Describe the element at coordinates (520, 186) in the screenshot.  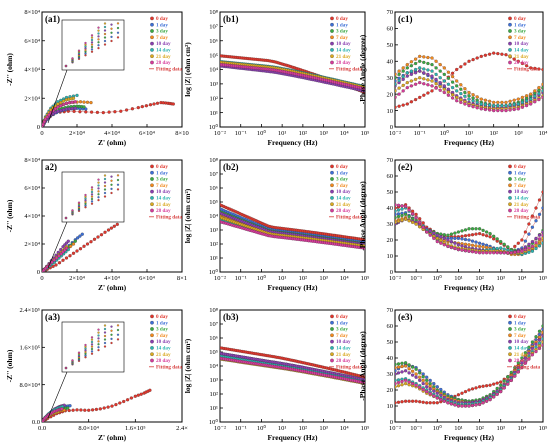
I see `legend-entry: 7 day` at that location.